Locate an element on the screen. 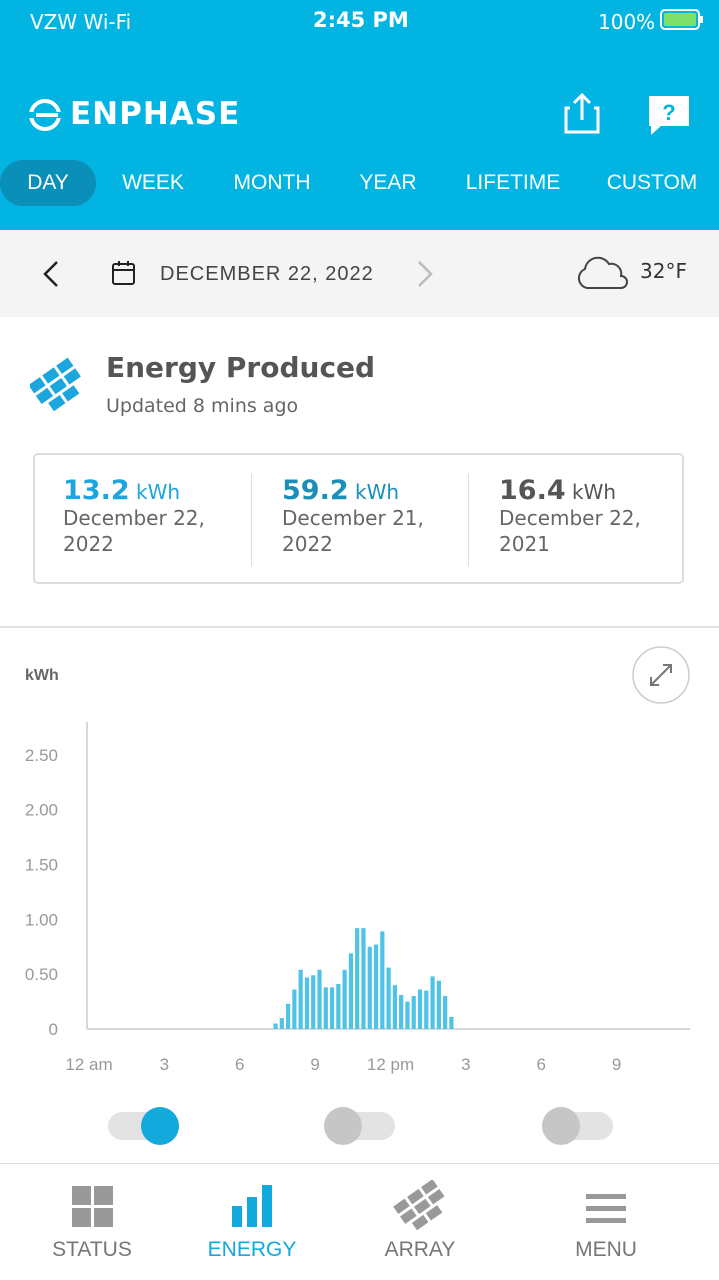  weather-icon is located at coordinates (602, 272).